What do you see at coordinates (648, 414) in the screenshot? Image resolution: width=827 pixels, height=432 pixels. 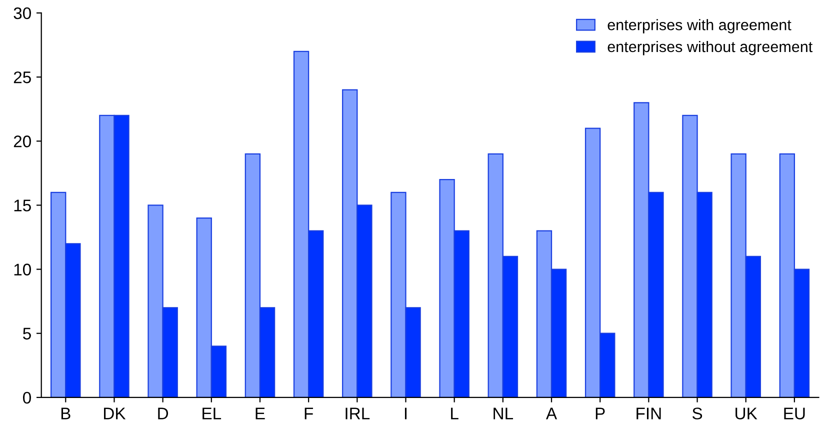 I see `x-tick-label: FIN` at bounding box center [648, 414].